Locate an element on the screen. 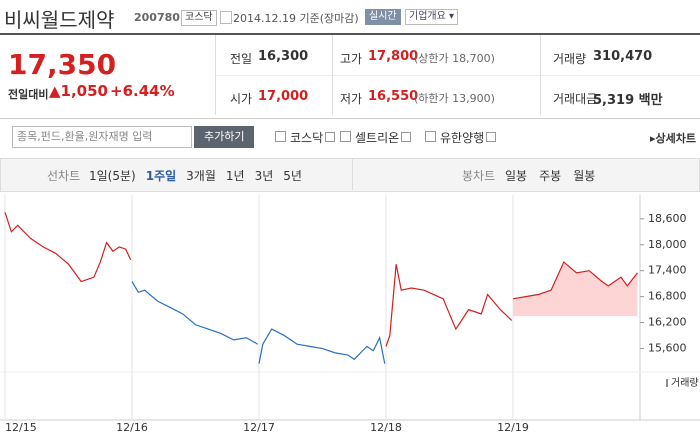  compare-item: 코스닥 is located at coordinates (305, 137).